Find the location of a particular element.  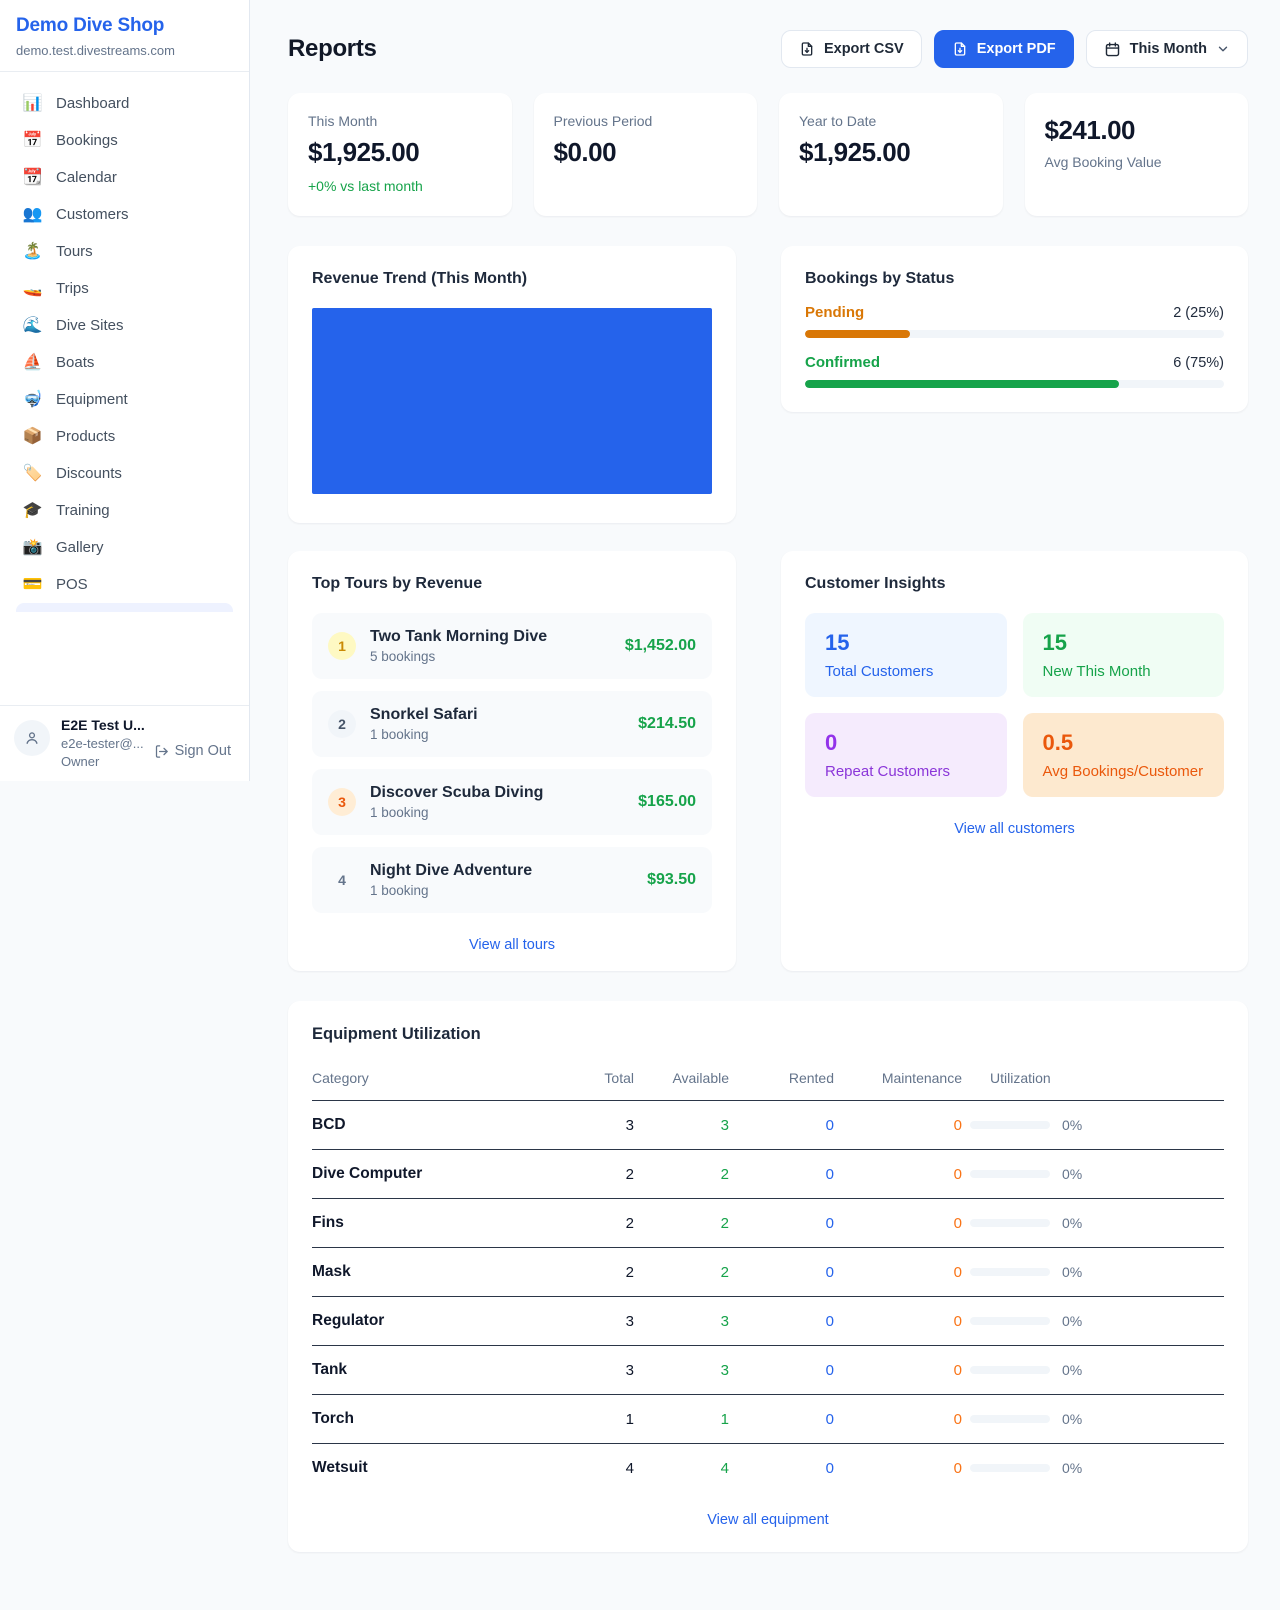

col-utilization: Utilization is located at coordinates (1020, 1078).